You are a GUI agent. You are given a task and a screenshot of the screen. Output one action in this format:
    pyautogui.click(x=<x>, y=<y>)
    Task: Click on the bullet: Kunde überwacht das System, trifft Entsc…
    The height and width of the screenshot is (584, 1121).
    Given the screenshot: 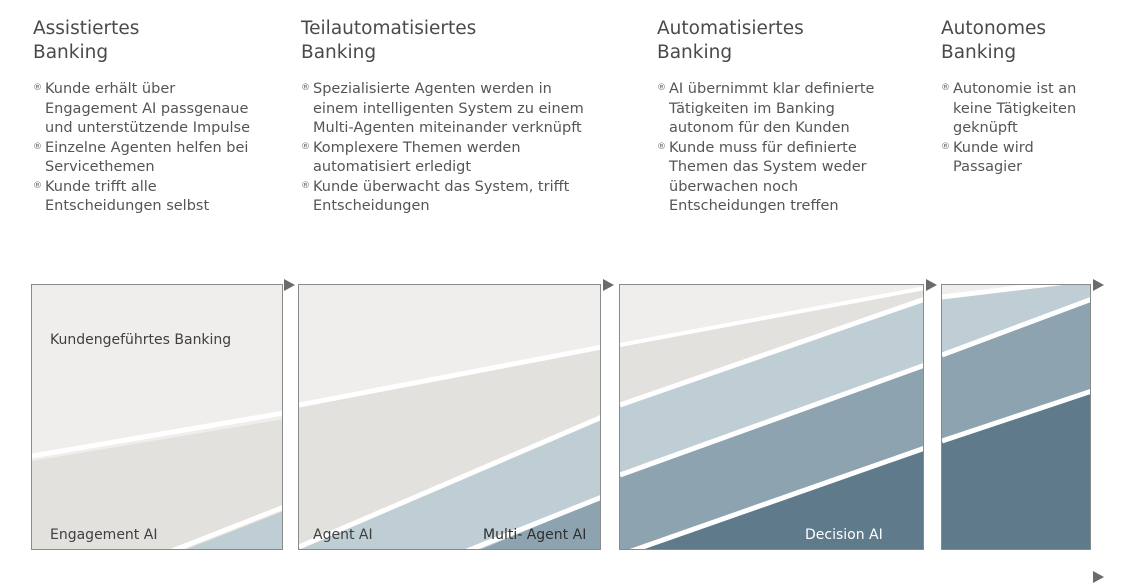 What is the action you would take?
    pyautogui.click(x=446, y=197)
    